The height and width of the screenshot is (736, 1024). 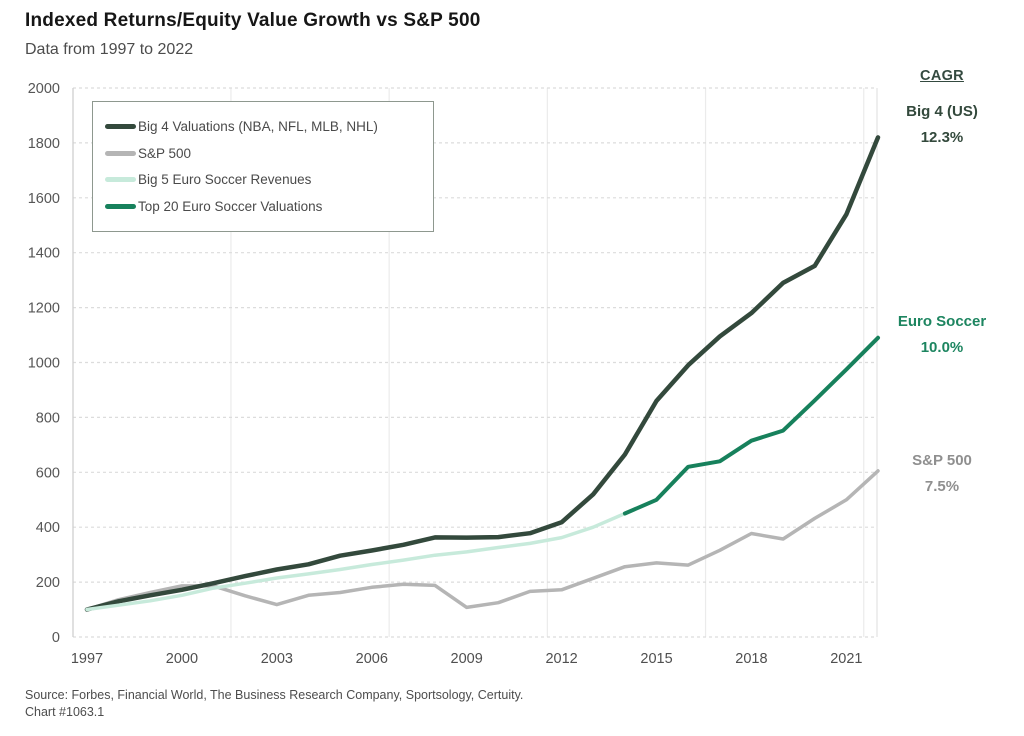 I want to click on x-axis-tick-label: 1997, so click(x=87, y=659).